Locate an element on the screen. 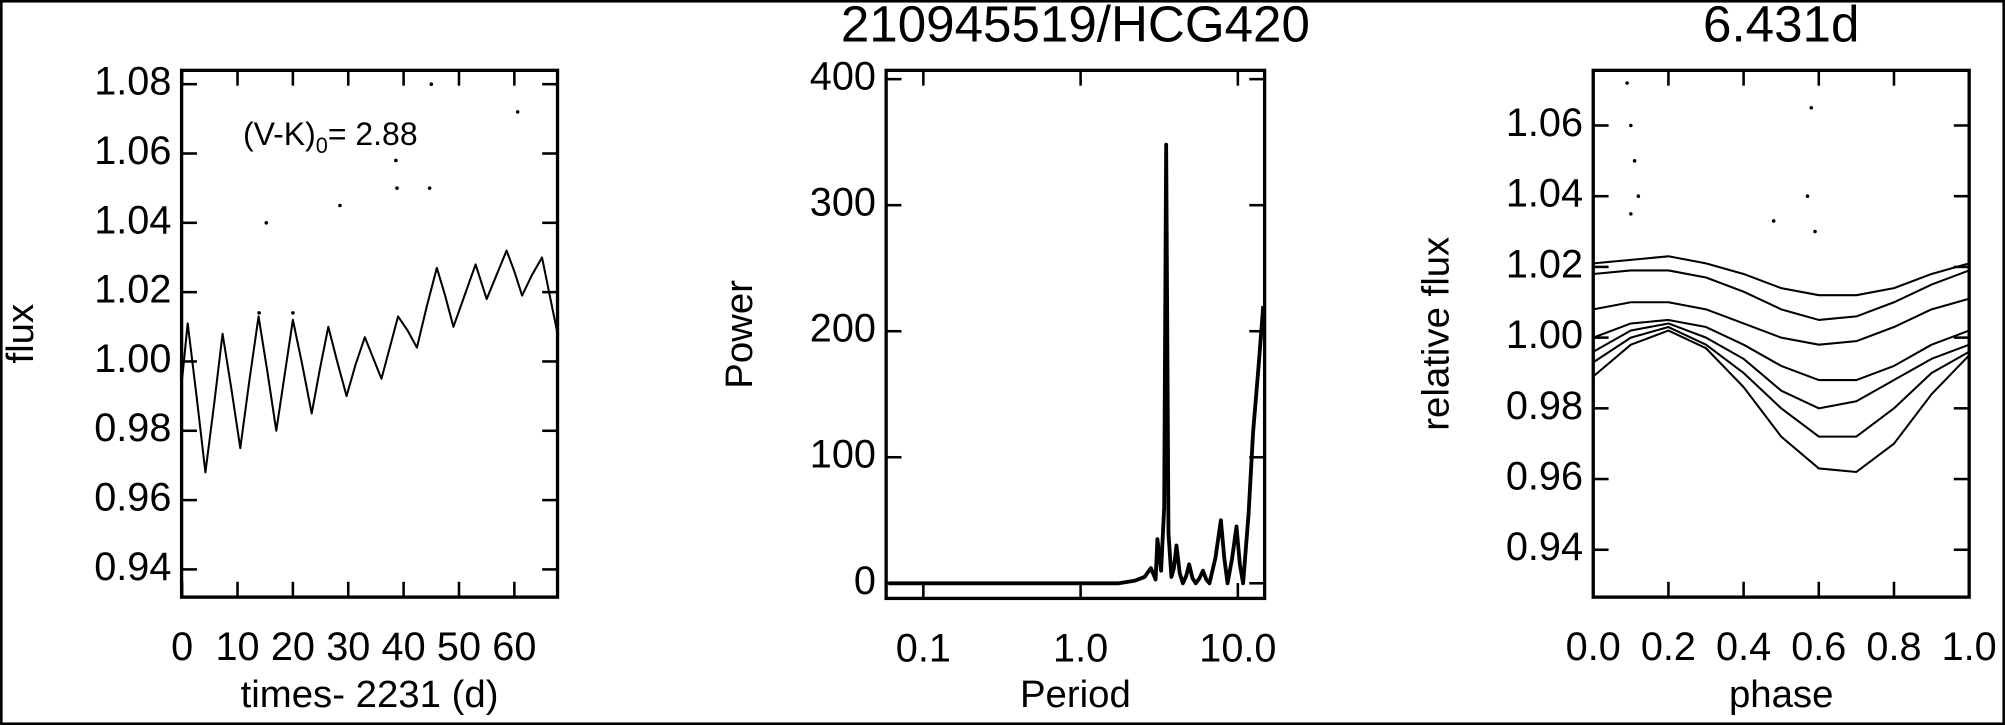  y-tick-label: 400 is located at coordinates (843, 77).